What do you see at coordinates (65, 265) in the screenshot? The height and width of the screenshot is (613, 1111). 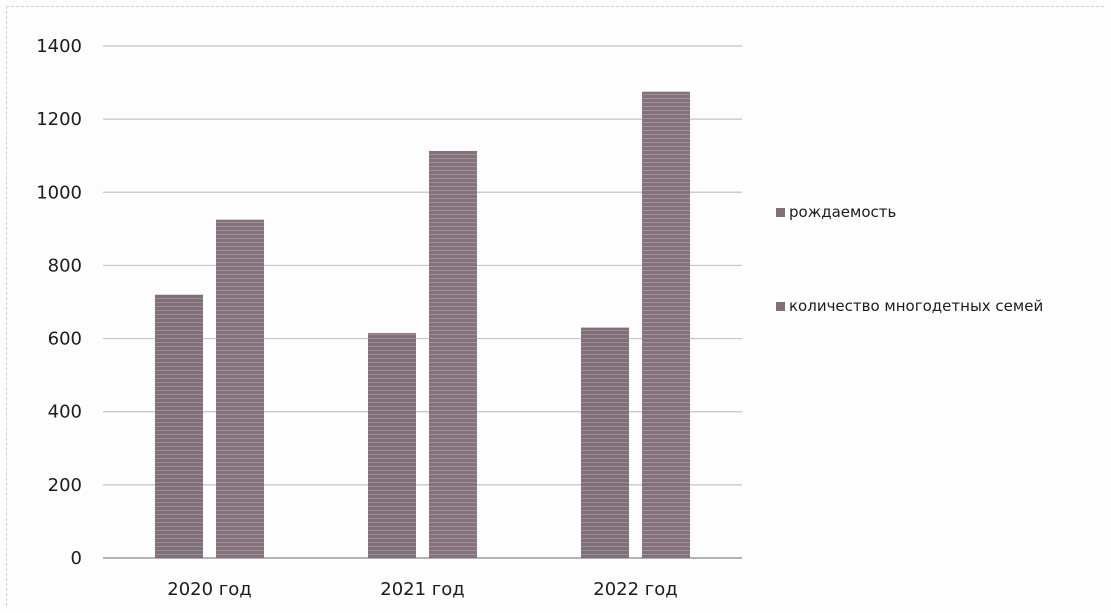 I see `y-tick-label: 800` at bounding box center [65, 265].